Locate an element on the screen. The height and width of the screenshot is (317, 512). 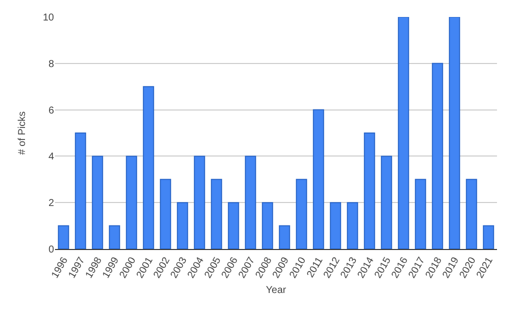
y-tick-label: 6 is located at coordinates (51, 110).